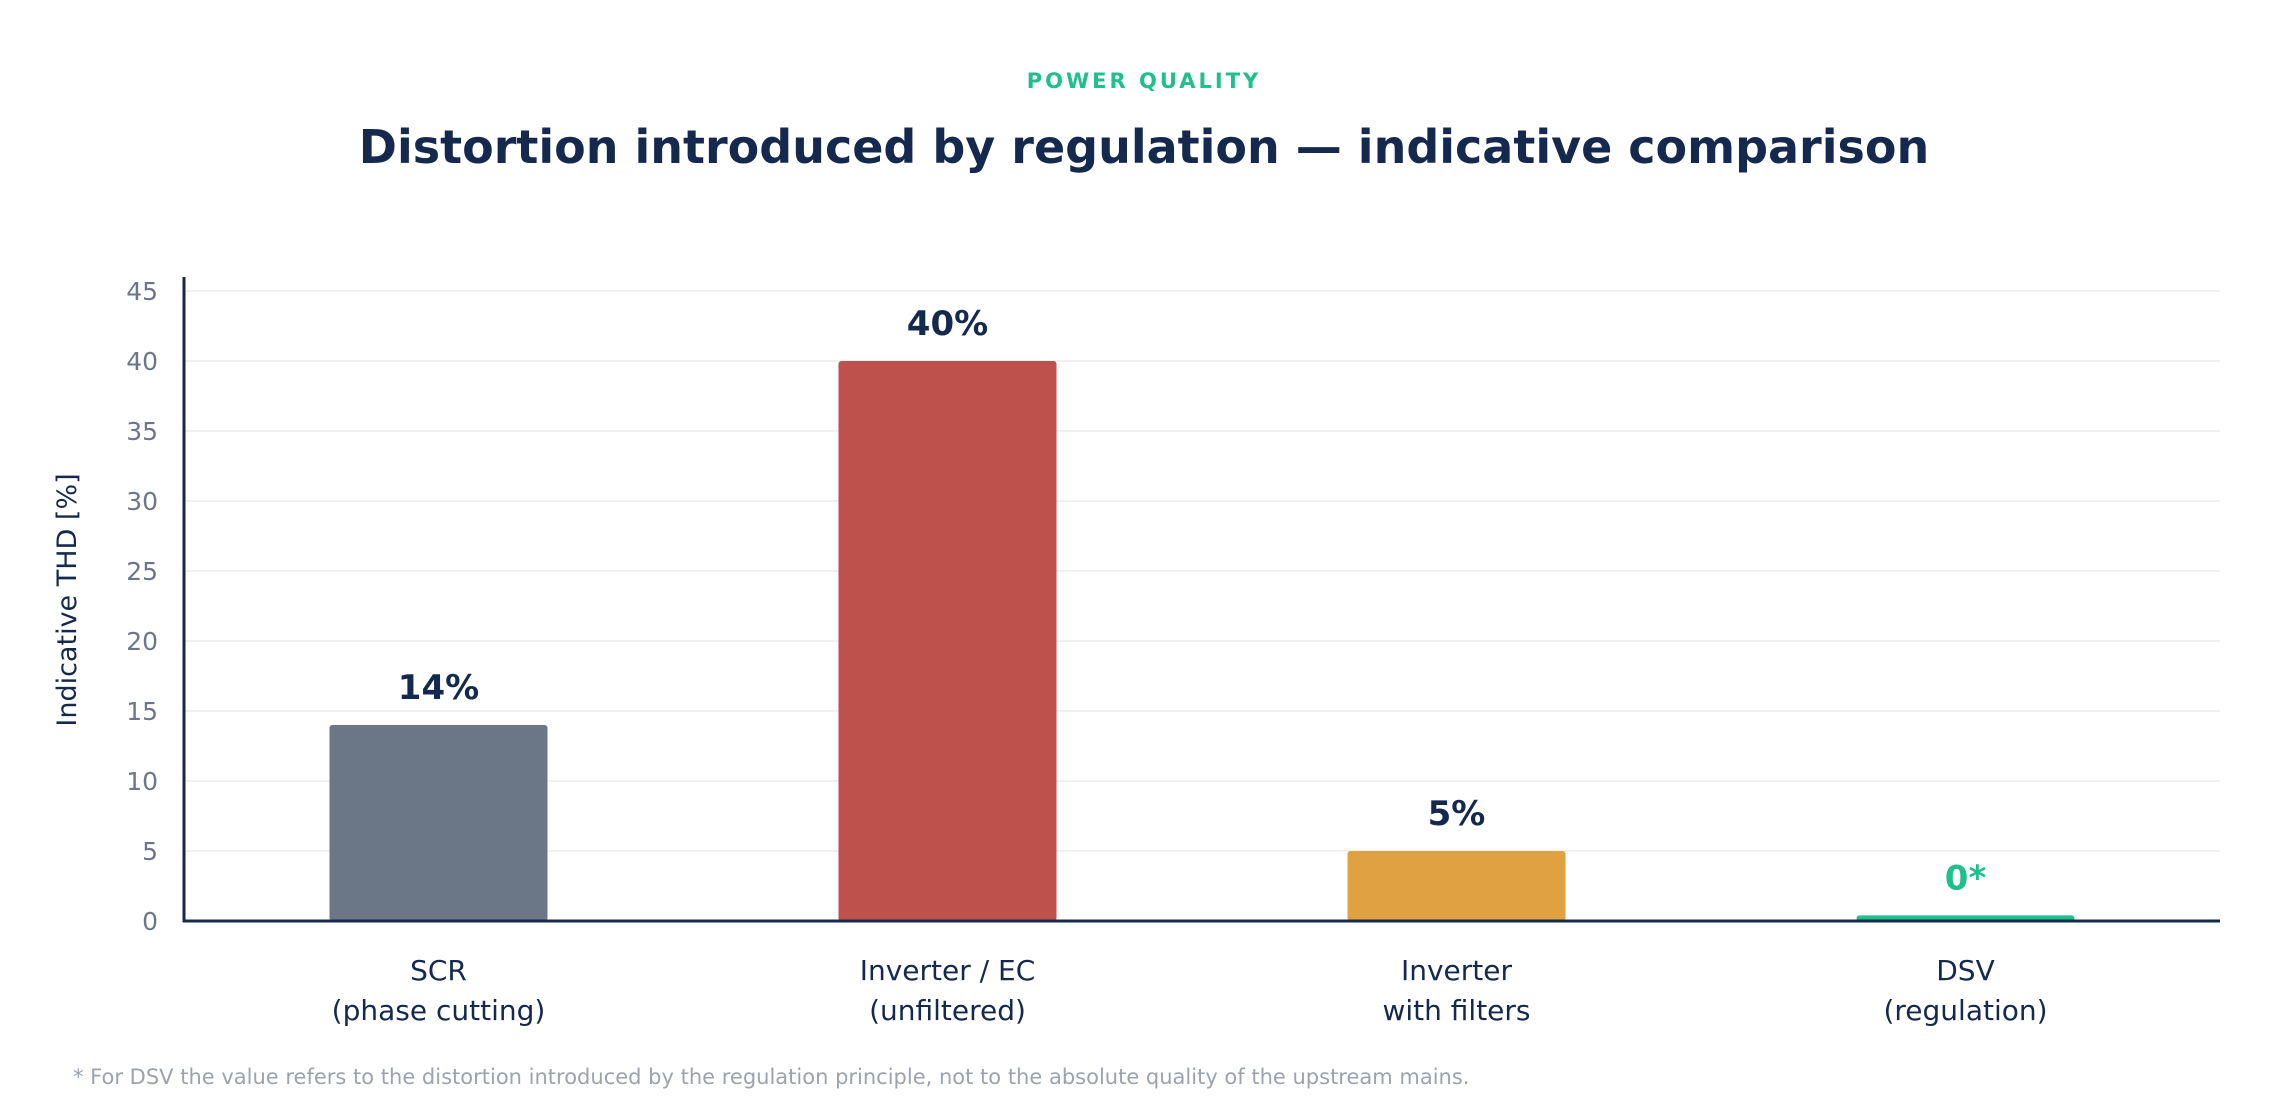 This screenshot has height=1112, width=2289. What do you see at coordinates (142, 606) in the screenshot?
I see `y-tick-labels: 0 5 10 15 20 25 30 35 40 45` at bounding box center [142, 606].